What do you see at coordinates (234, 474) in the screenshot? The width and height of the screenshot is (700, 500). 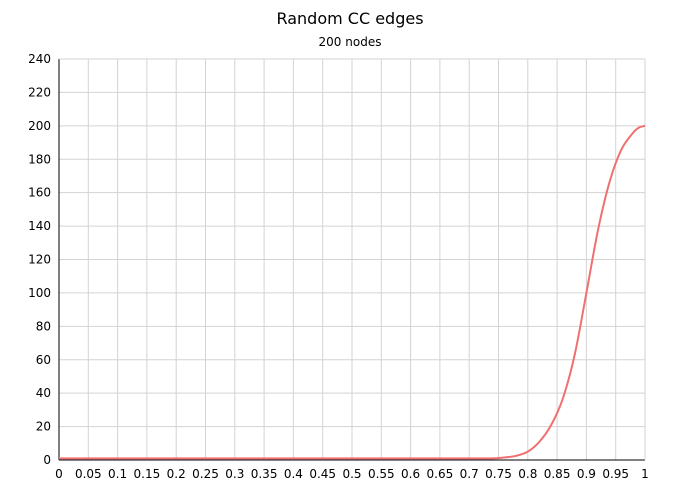 I see `x-tick-label: 0.3` at bounding box center [234, 474].